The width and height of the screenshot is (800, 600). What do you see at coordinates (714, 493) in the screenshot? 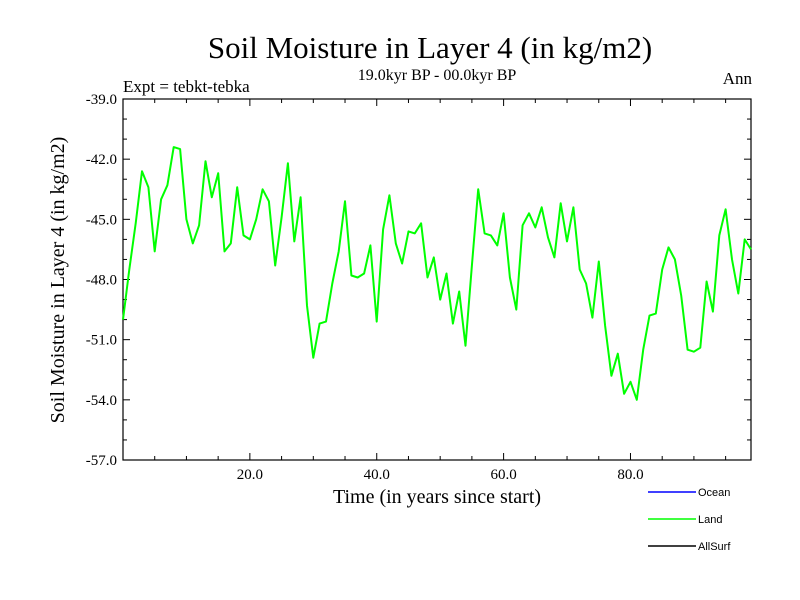
I see `legend-label-ocean: Ocean` at bounding box center [714, 493].